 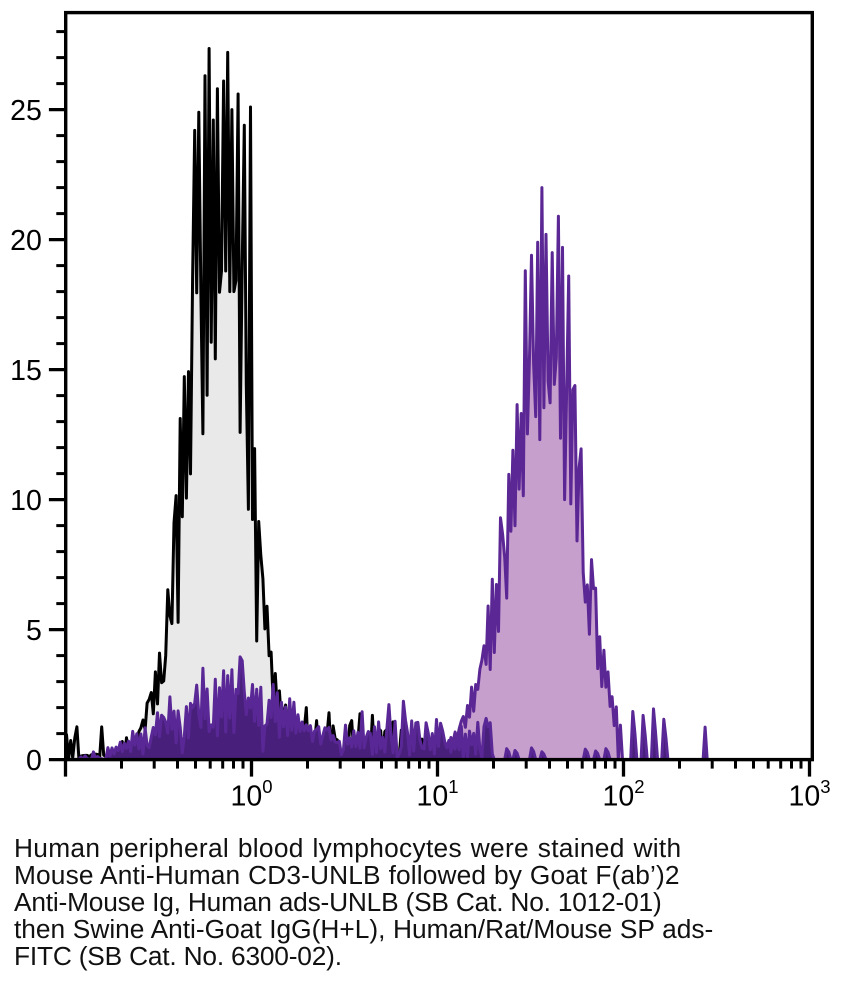 I want to click on svg-text: 15, so click(x=26, y=371).